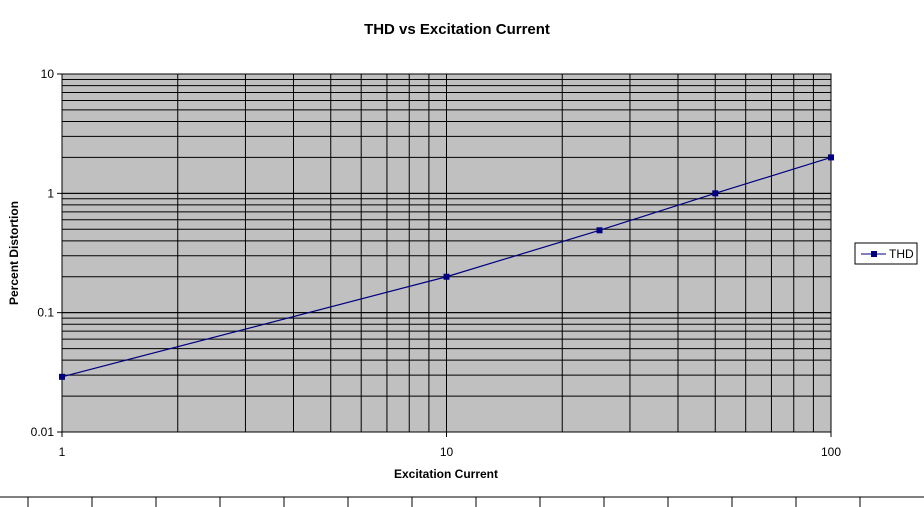 This screenshot has width=924, height=507. Describe the element at coordinates (446, 474) in the screenshot. I see `x-axis-label: Excitation Current` at that location.